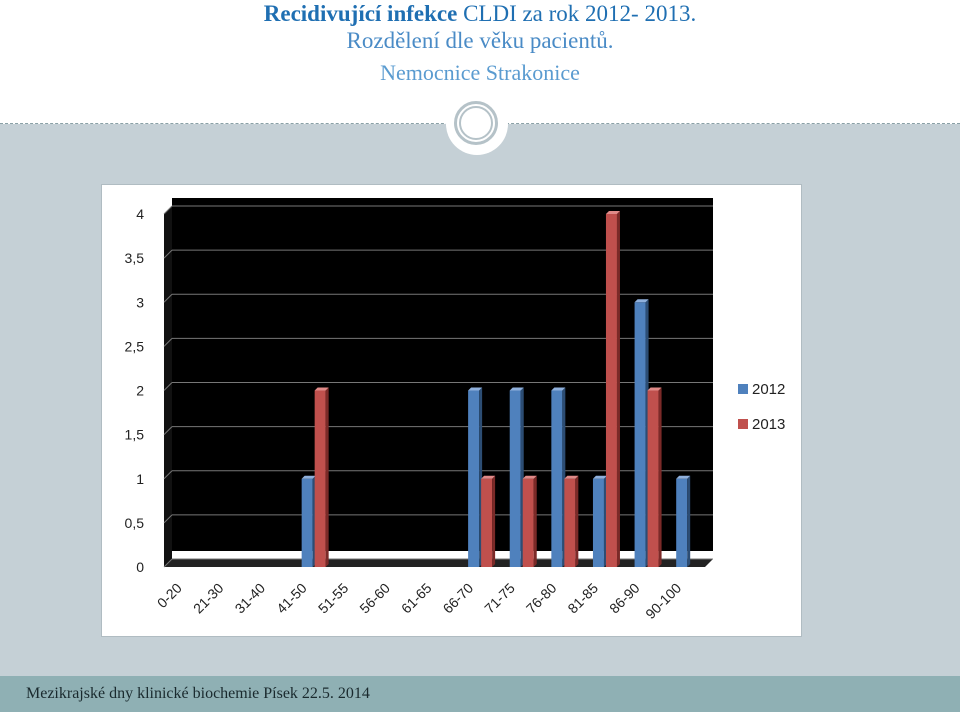 Image resolution: width=960 pixels, height=712 pixels. What do you see at coordinates (333, 598) in the screenshot?
I see `x-tick-label: 51-55` at bounding box center [333, 598].